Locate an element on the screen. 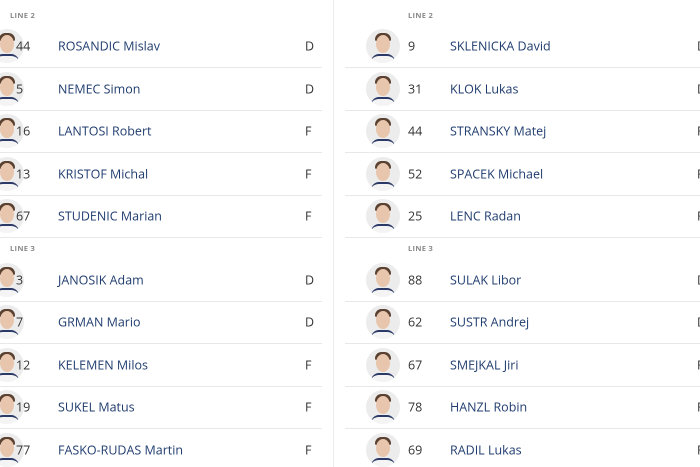  player-row: 12 KELEMEN Milos F is located at coordinates (161, 365).